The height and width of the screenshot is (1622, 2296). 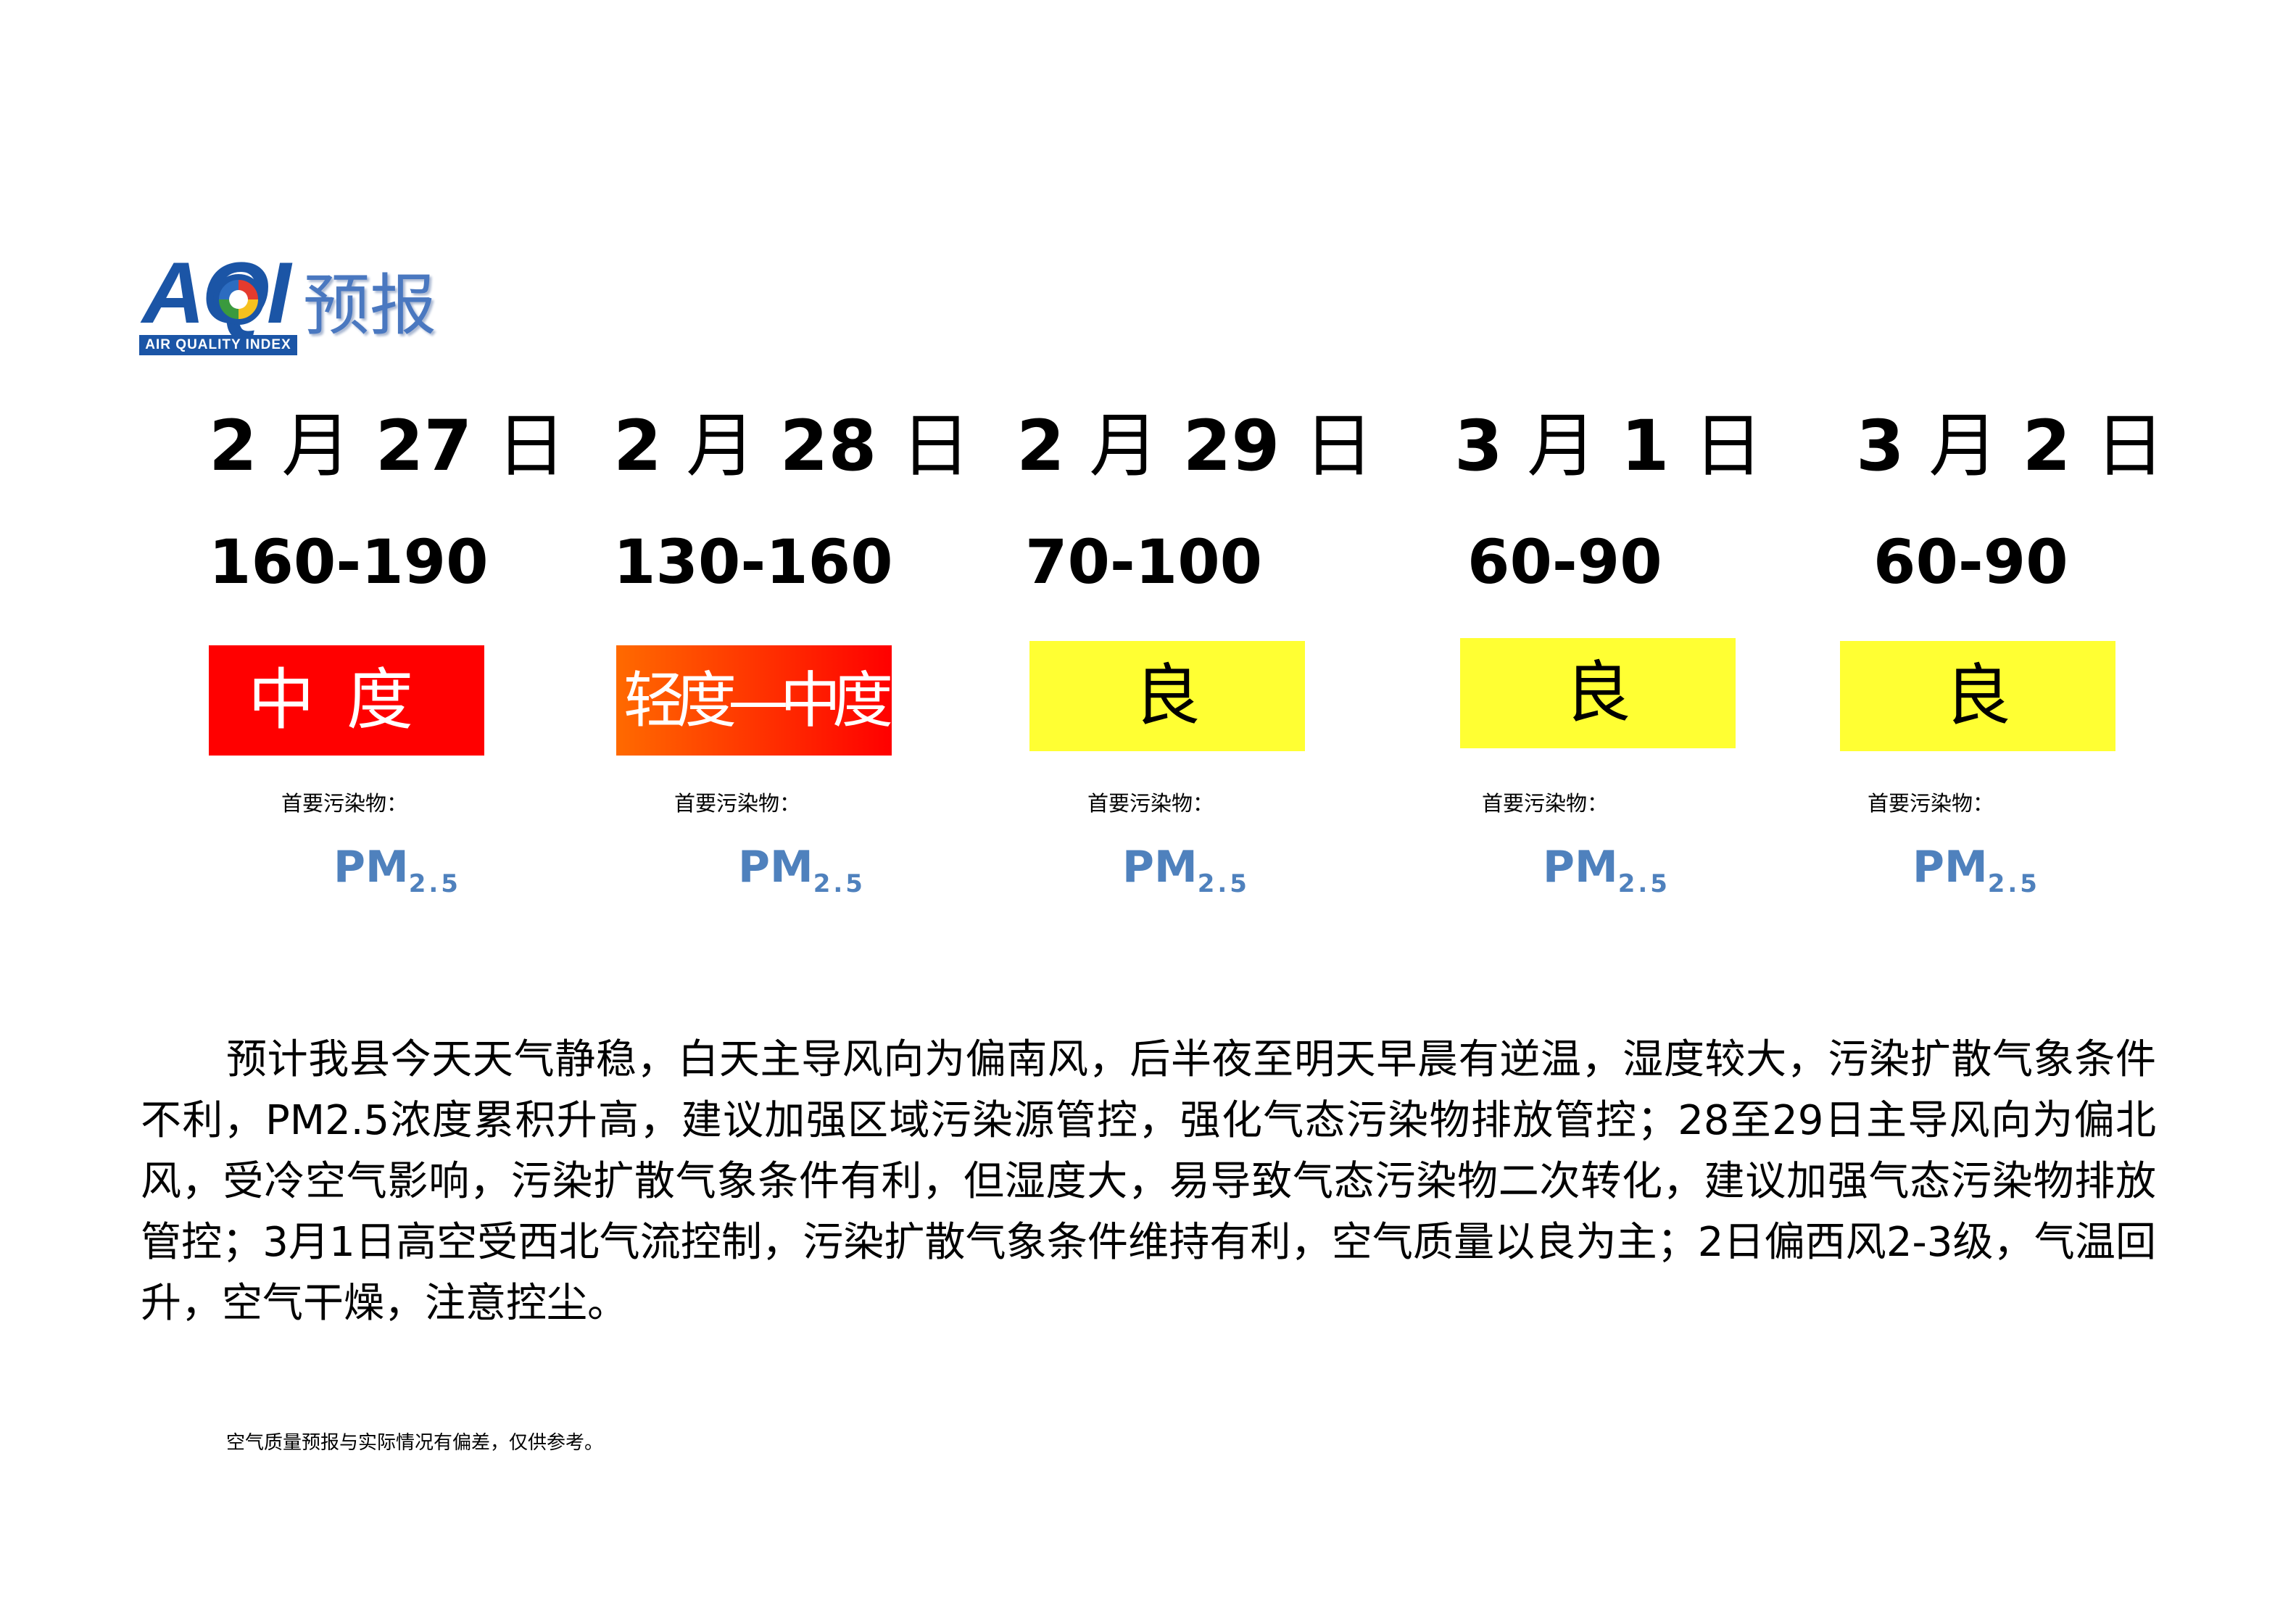 I want to click on logo-strip-text: AIR QUALITY INDEX, so click(x=218, y=345).